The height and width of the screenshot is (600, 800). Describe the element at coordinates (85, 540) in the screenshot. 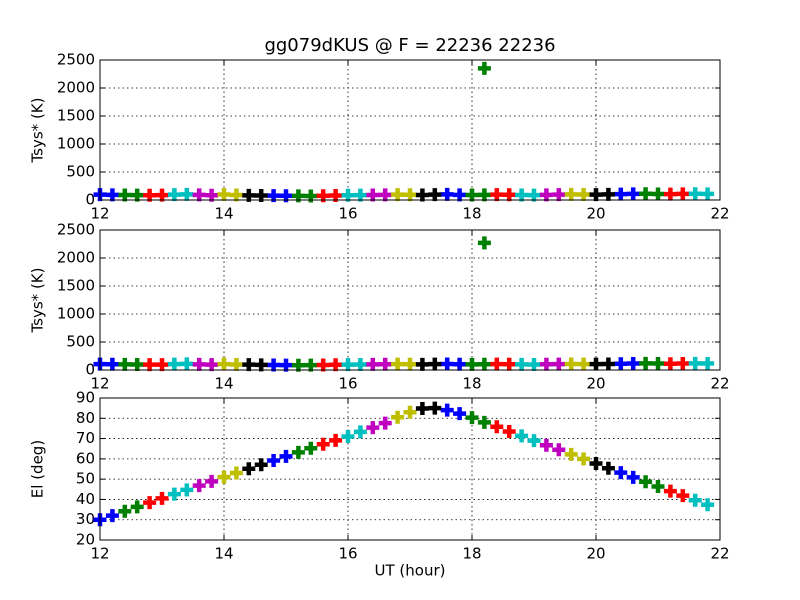

I see `y-tick-label: 20` at that location.